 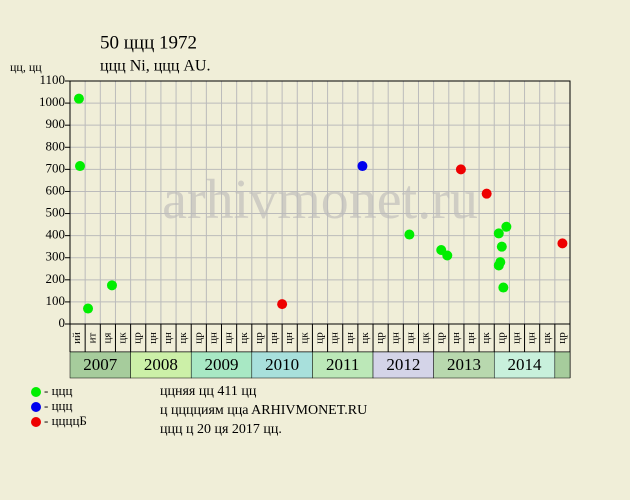 What do you see at coordinates (65, 420) in the screenshot?
I see `legend-label: - ццццБ` at bounding box center [65, 420].